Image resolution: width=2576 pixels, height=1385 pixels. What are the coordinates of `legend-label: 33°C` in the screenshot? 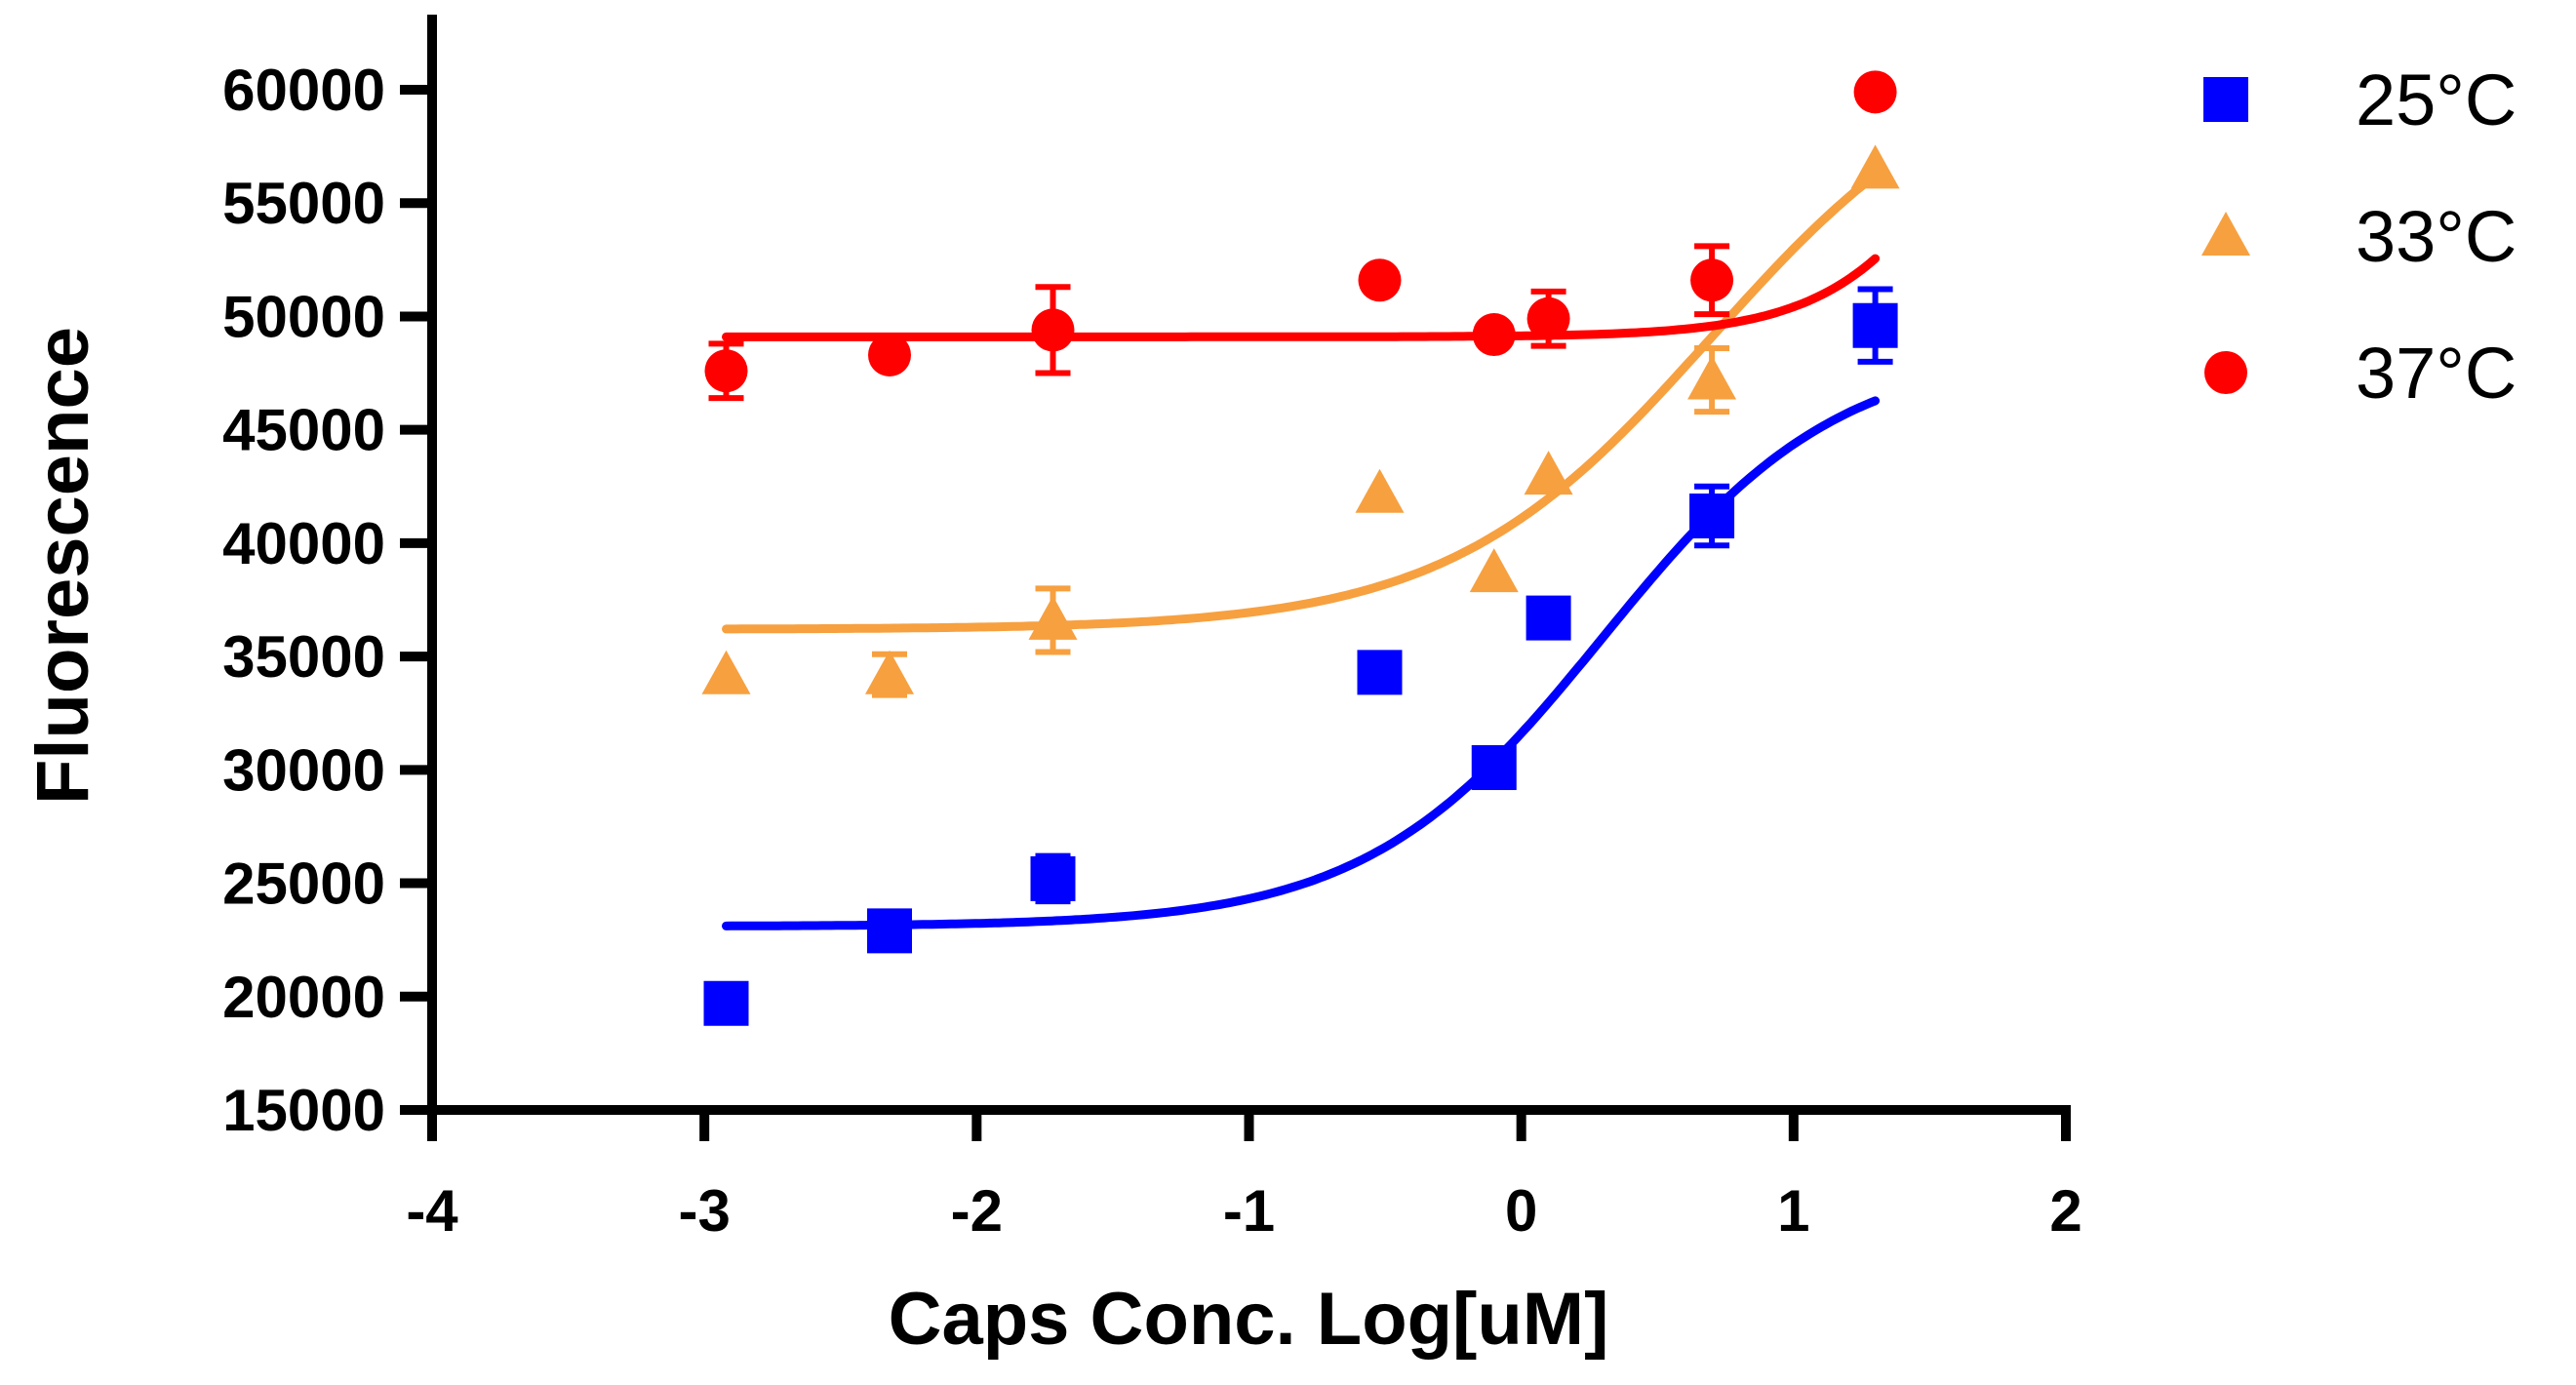 It's located at (2436, 236).